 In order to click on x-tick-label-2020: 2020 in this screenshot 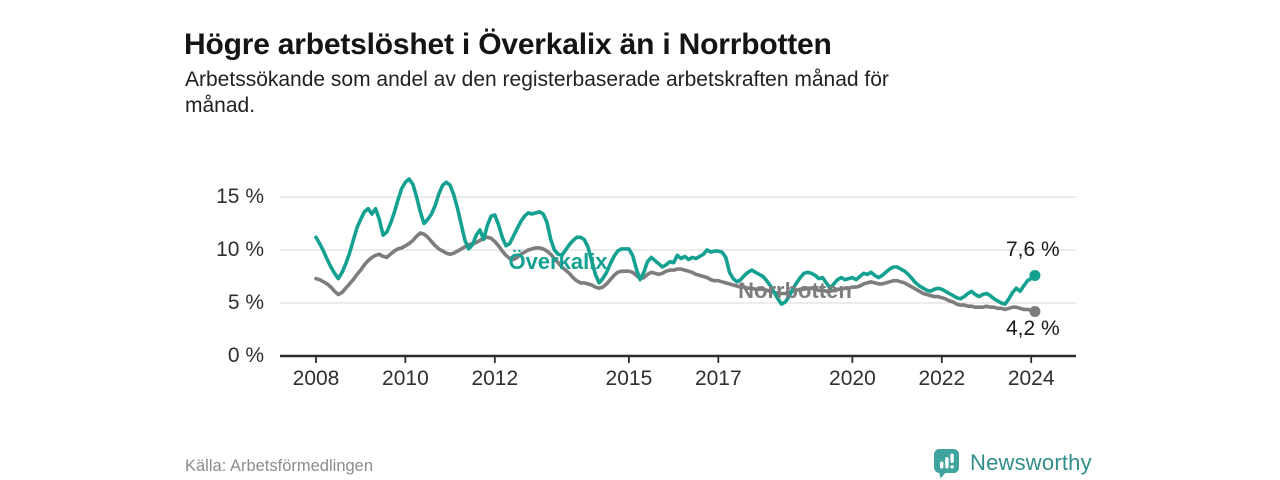, I will do `click(852, 378)`.